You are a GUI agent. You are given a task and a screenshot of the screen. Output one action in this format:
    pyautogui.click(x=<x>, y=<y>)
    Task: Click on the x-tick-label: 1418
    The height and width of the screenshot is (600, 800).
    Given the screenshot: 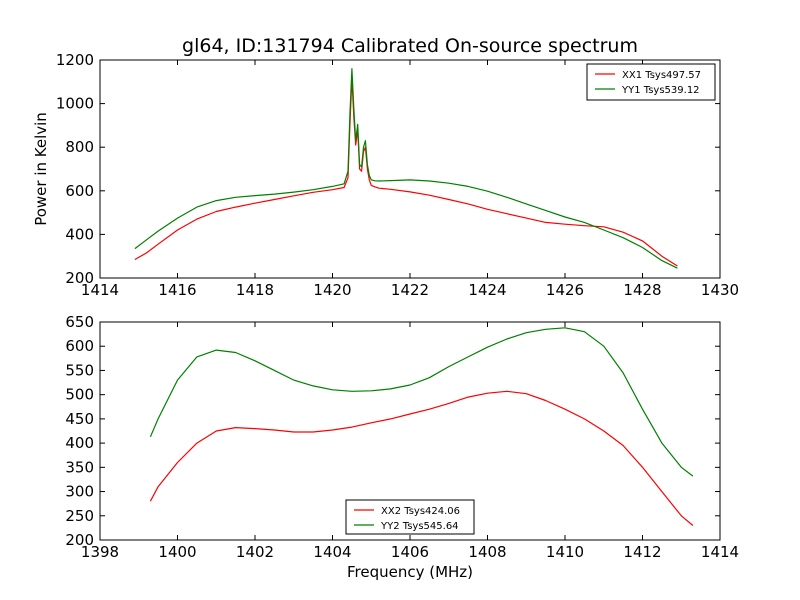 What is the action you would take?
    pyautogui.click(x=255, y=290)
    